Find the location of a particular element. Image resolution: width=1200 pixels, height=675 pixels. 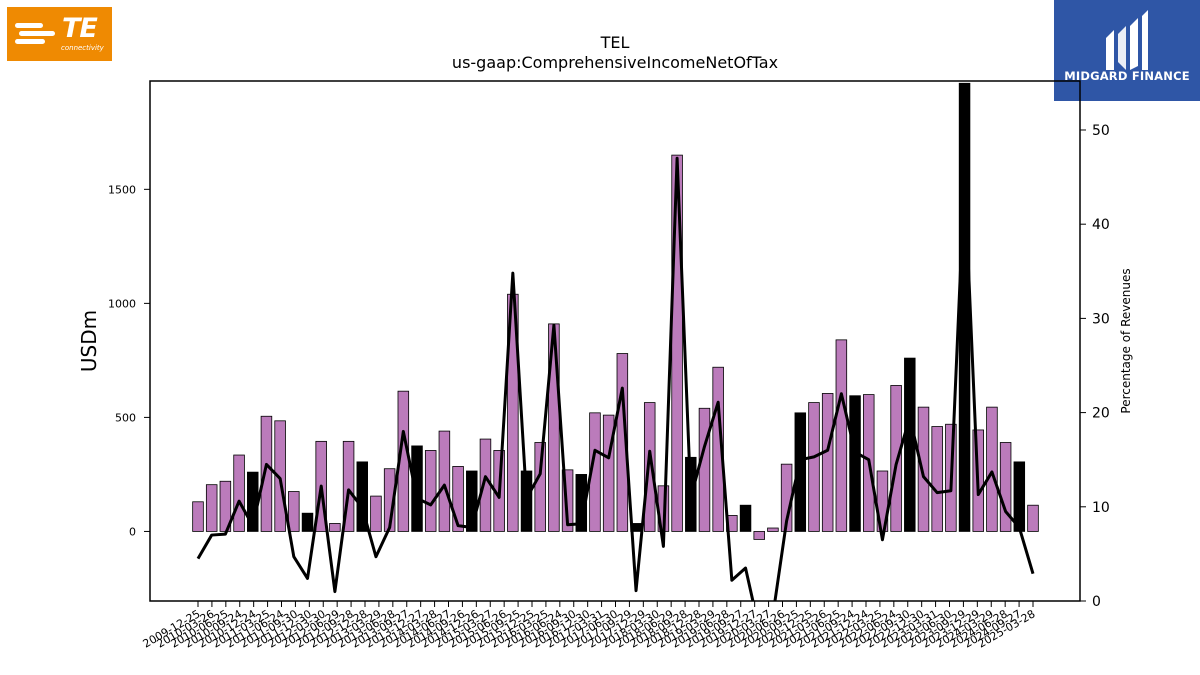

y-right-tick-label: 30 is located at coordinates (1101, 319).